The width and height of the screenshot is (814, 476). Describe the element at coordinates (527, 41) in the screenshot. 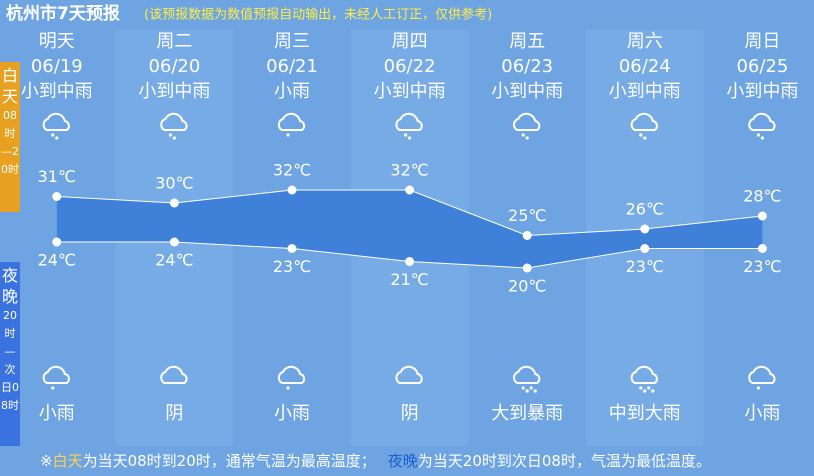

I see `day-name: 周五` at that location.